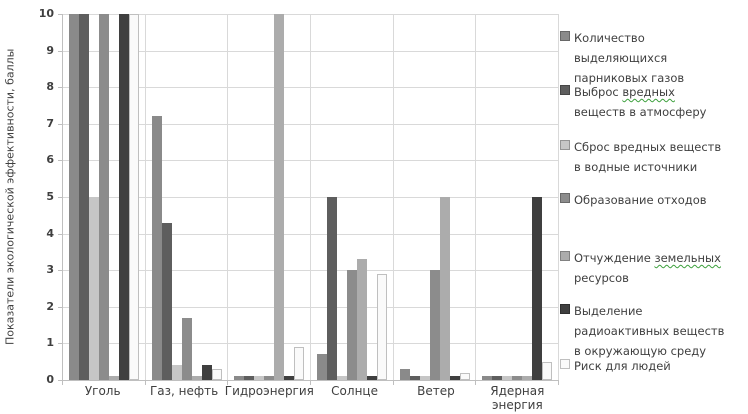  What do you see at coordinates (640, 351) in the screenshot?
I see `legend-label-line: в окружающую среду` at bounding box center [640, 351].